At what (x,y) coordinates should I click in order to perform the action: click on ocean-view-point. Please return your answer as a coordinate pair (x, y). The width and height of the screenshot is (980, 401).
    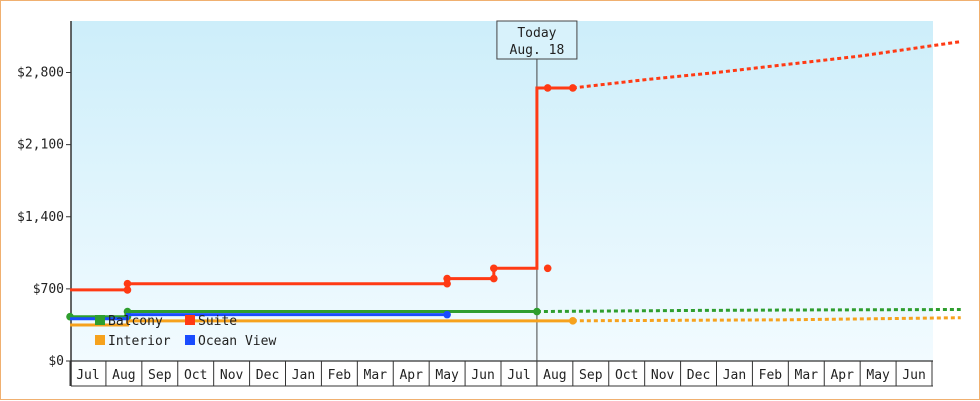
    Looking at the image, I should click on (447, 314).